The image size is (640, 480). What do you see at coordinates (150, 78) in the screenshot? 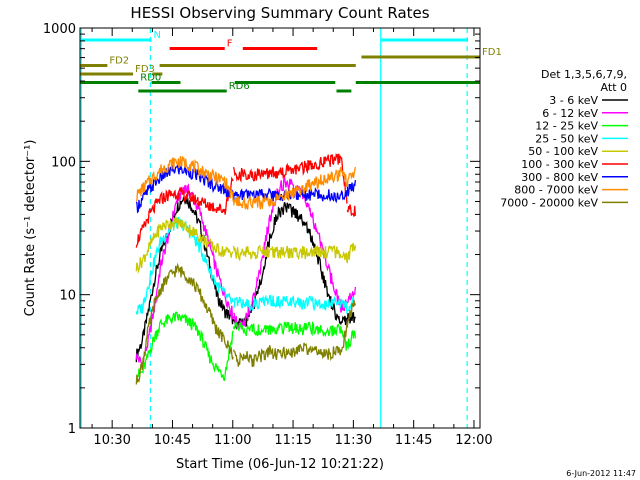
I see `flag-rd0-label: RD0` at bounding box center [150, 78].